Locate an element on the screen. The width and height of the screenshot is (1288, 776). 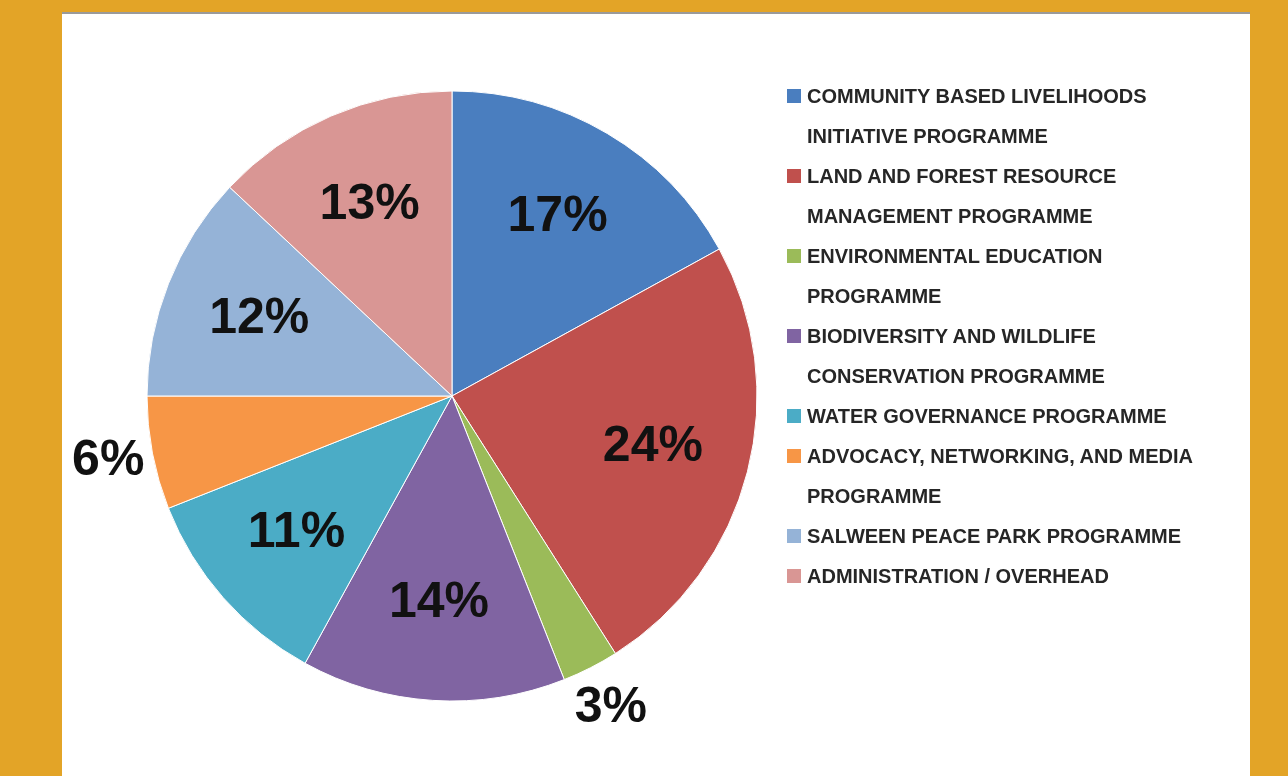
legend-label: ADVOCACY, NETWORKING, AND MEDIA PROGRAMME is located at coordinates (1000, 476).